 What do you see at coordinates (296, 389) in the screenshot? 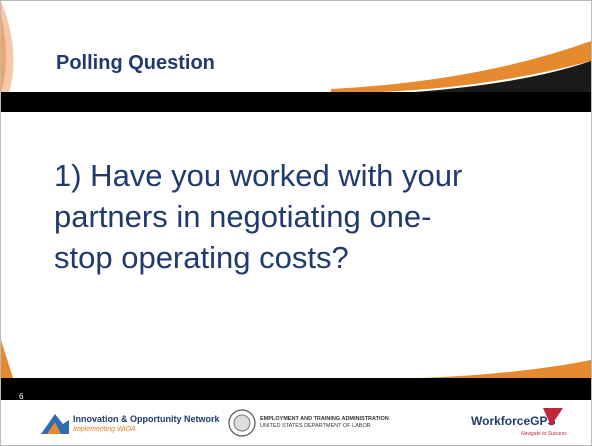
I see `footer-band` at bounding box center [296, 389].